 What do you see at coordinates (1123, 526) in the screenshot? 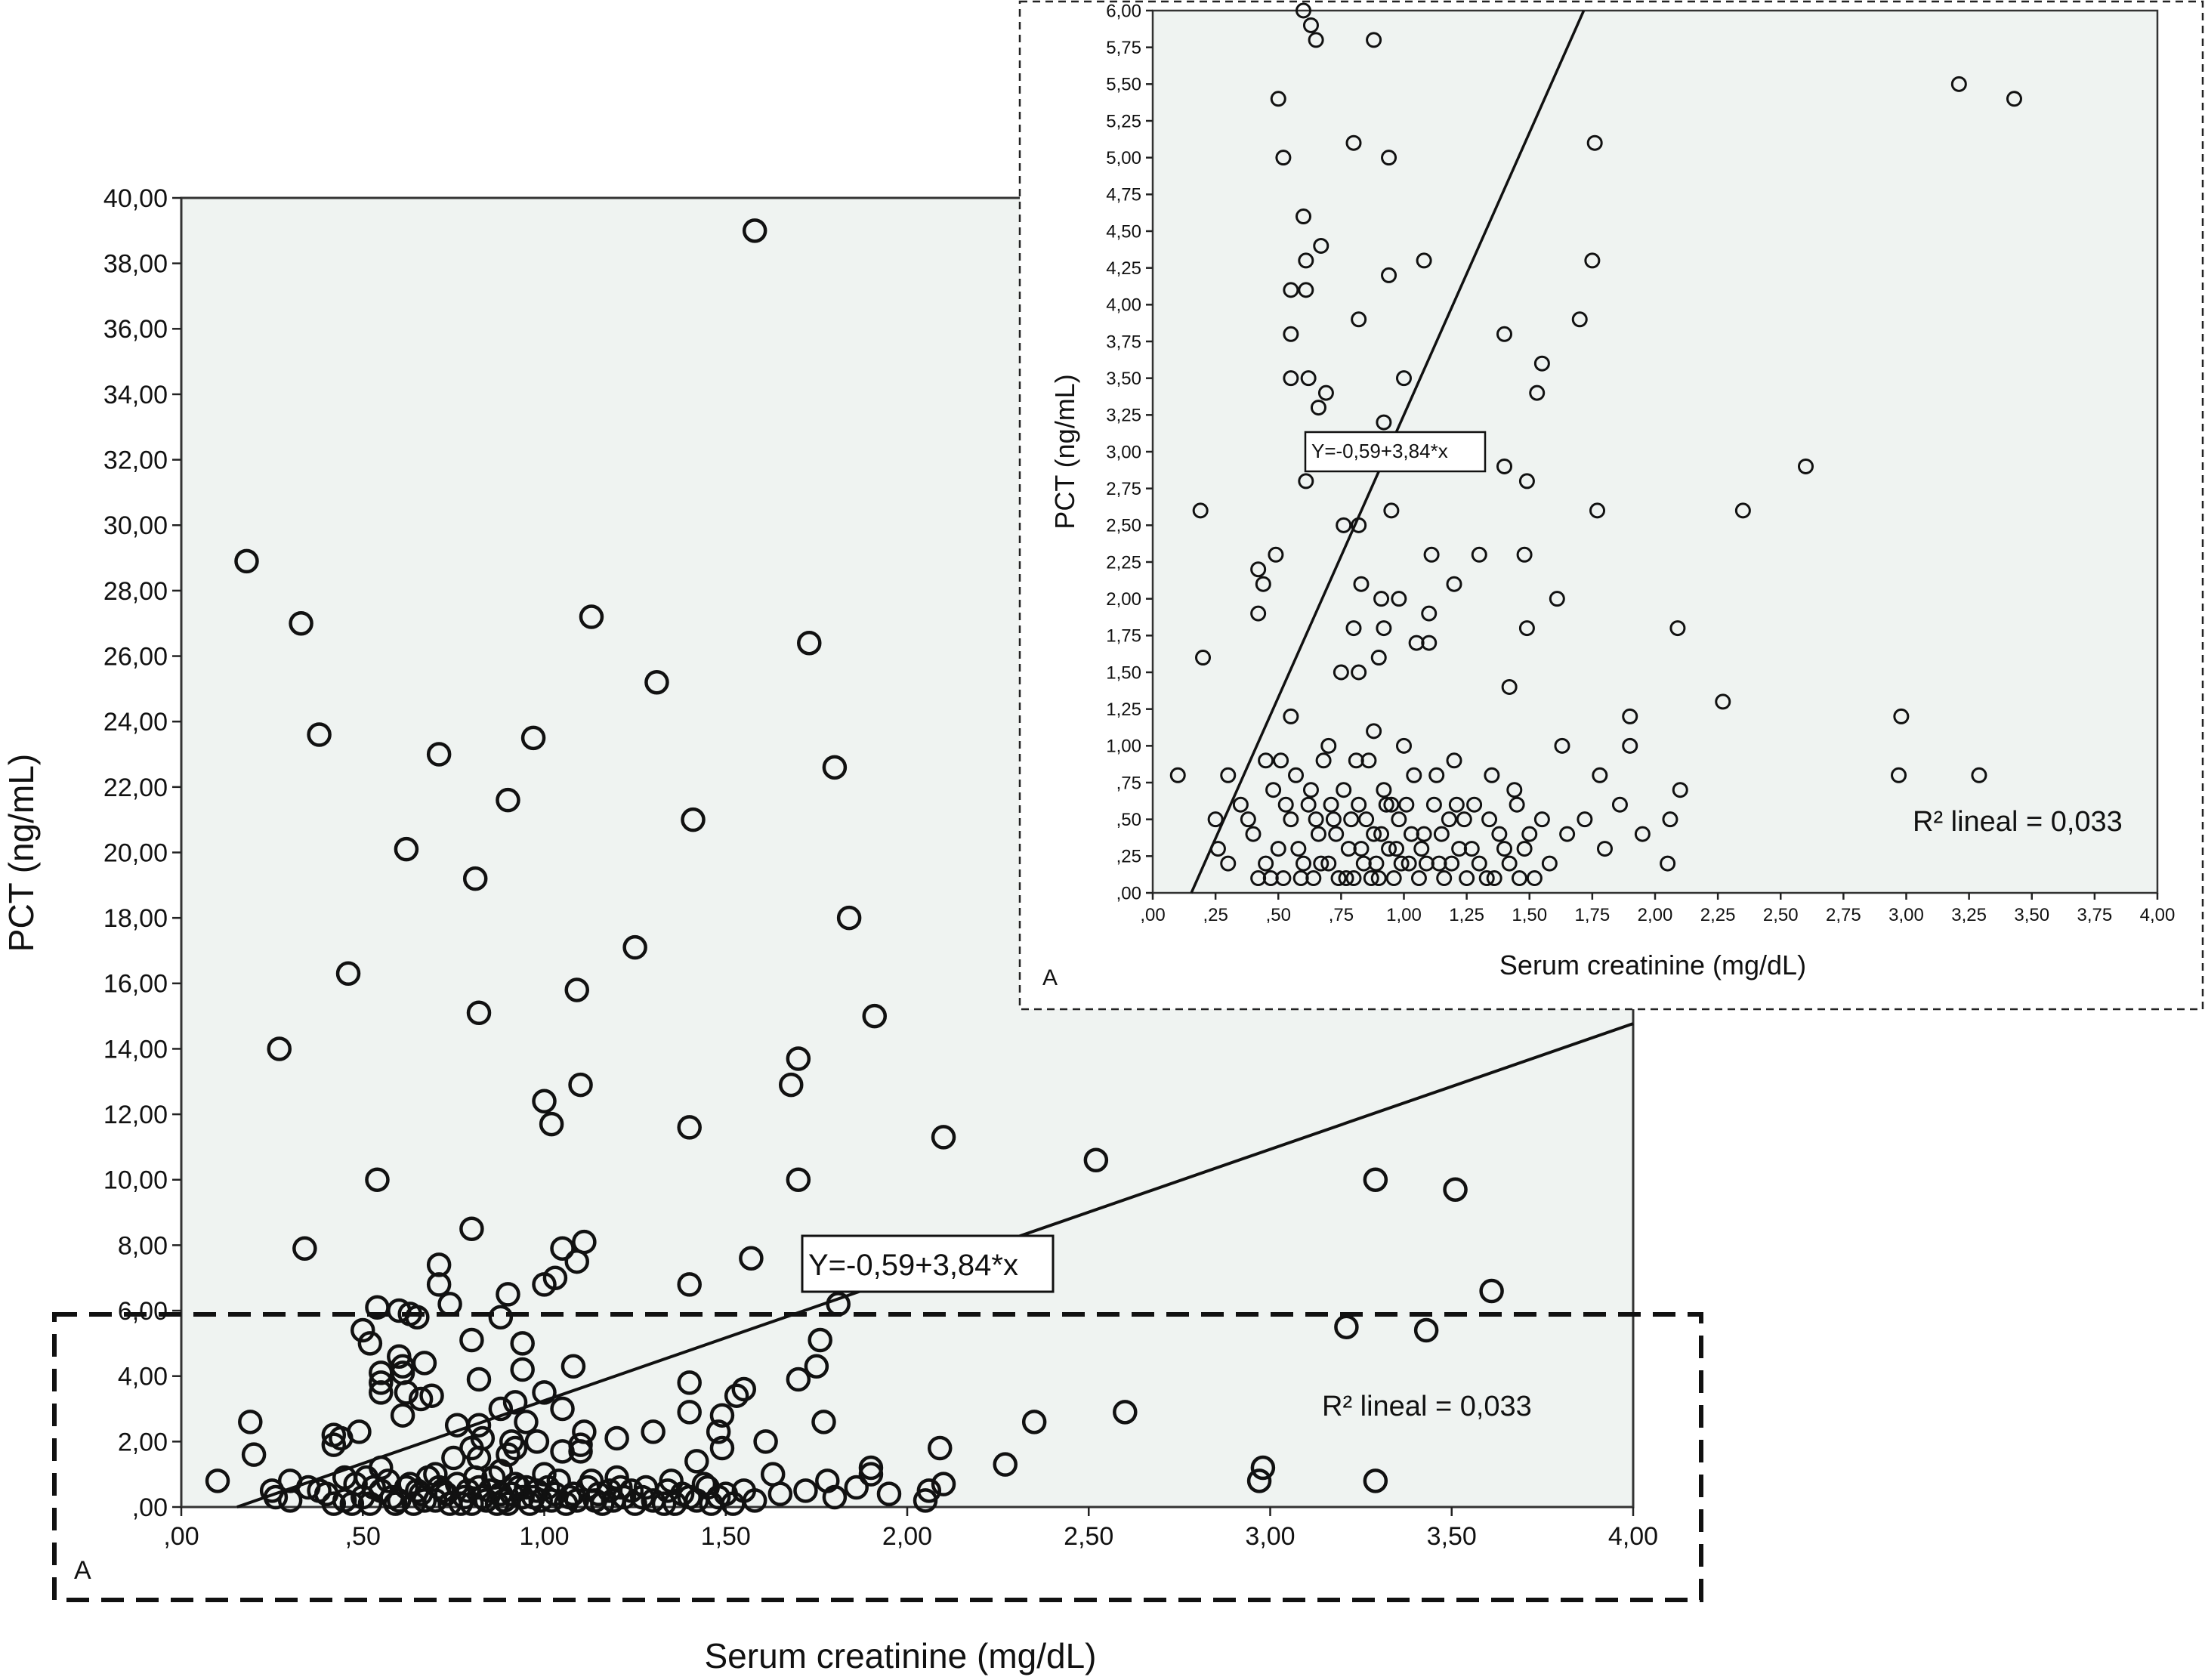
I see `inset-y-tick-label: 2,50` at bounding box center [1123, 526].